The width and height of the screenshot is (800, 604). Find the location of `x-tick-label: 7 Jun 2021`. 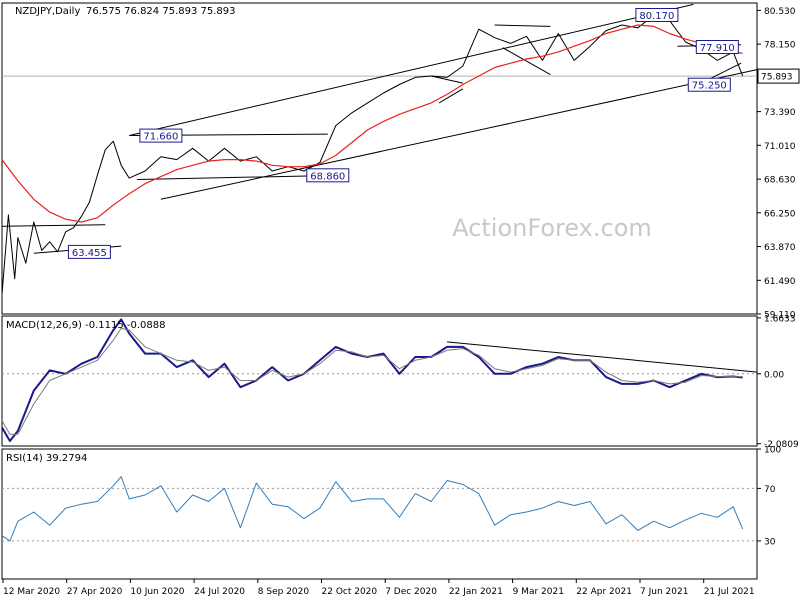

x-tick-label: 7 Jun 2021 is located at coordinates (664, 592).